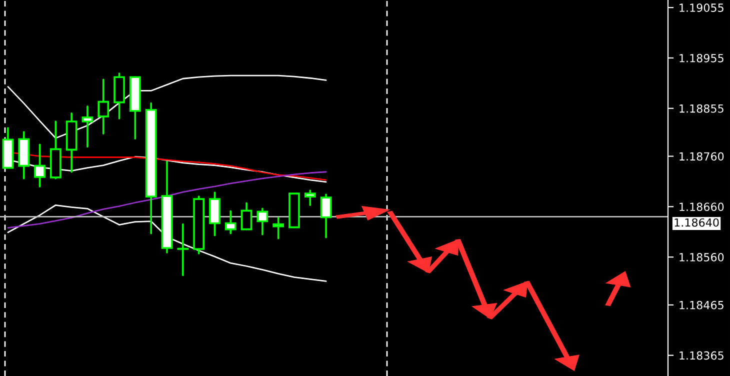 This screenshot has width=730, height=376. Describe the element at coordinates (702, 8) in the screenshot. I see `y-tick-label: 1.19055` at that location.